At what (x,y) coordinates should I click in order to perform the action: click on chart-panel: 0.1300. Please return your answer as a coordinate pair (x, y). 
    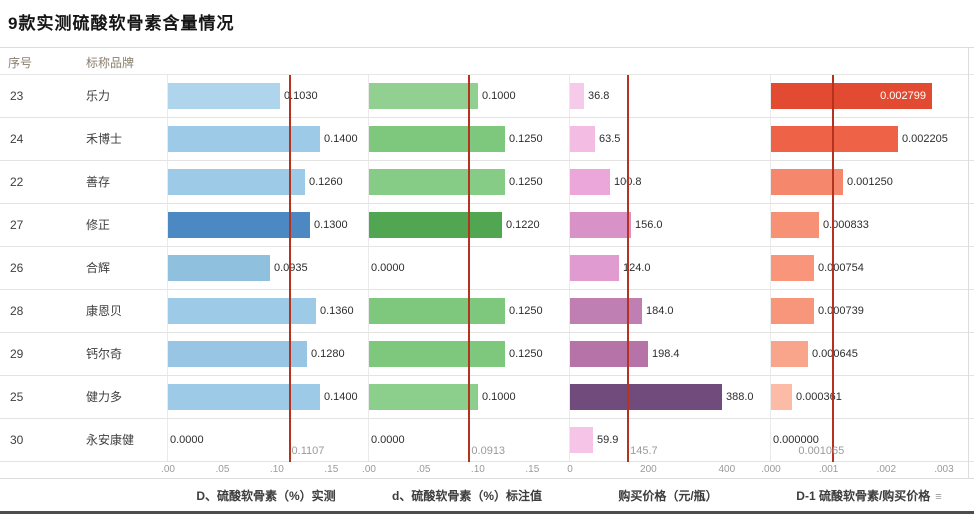
    Looking at the image, I should click on (266, 225).